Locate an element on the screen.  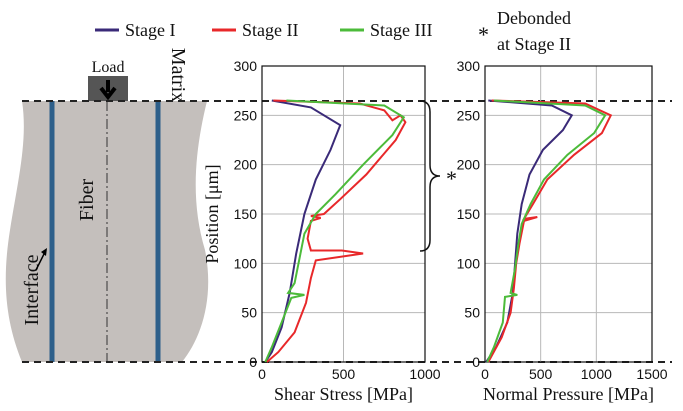
debond-brace is located at coordinates (430, 176).